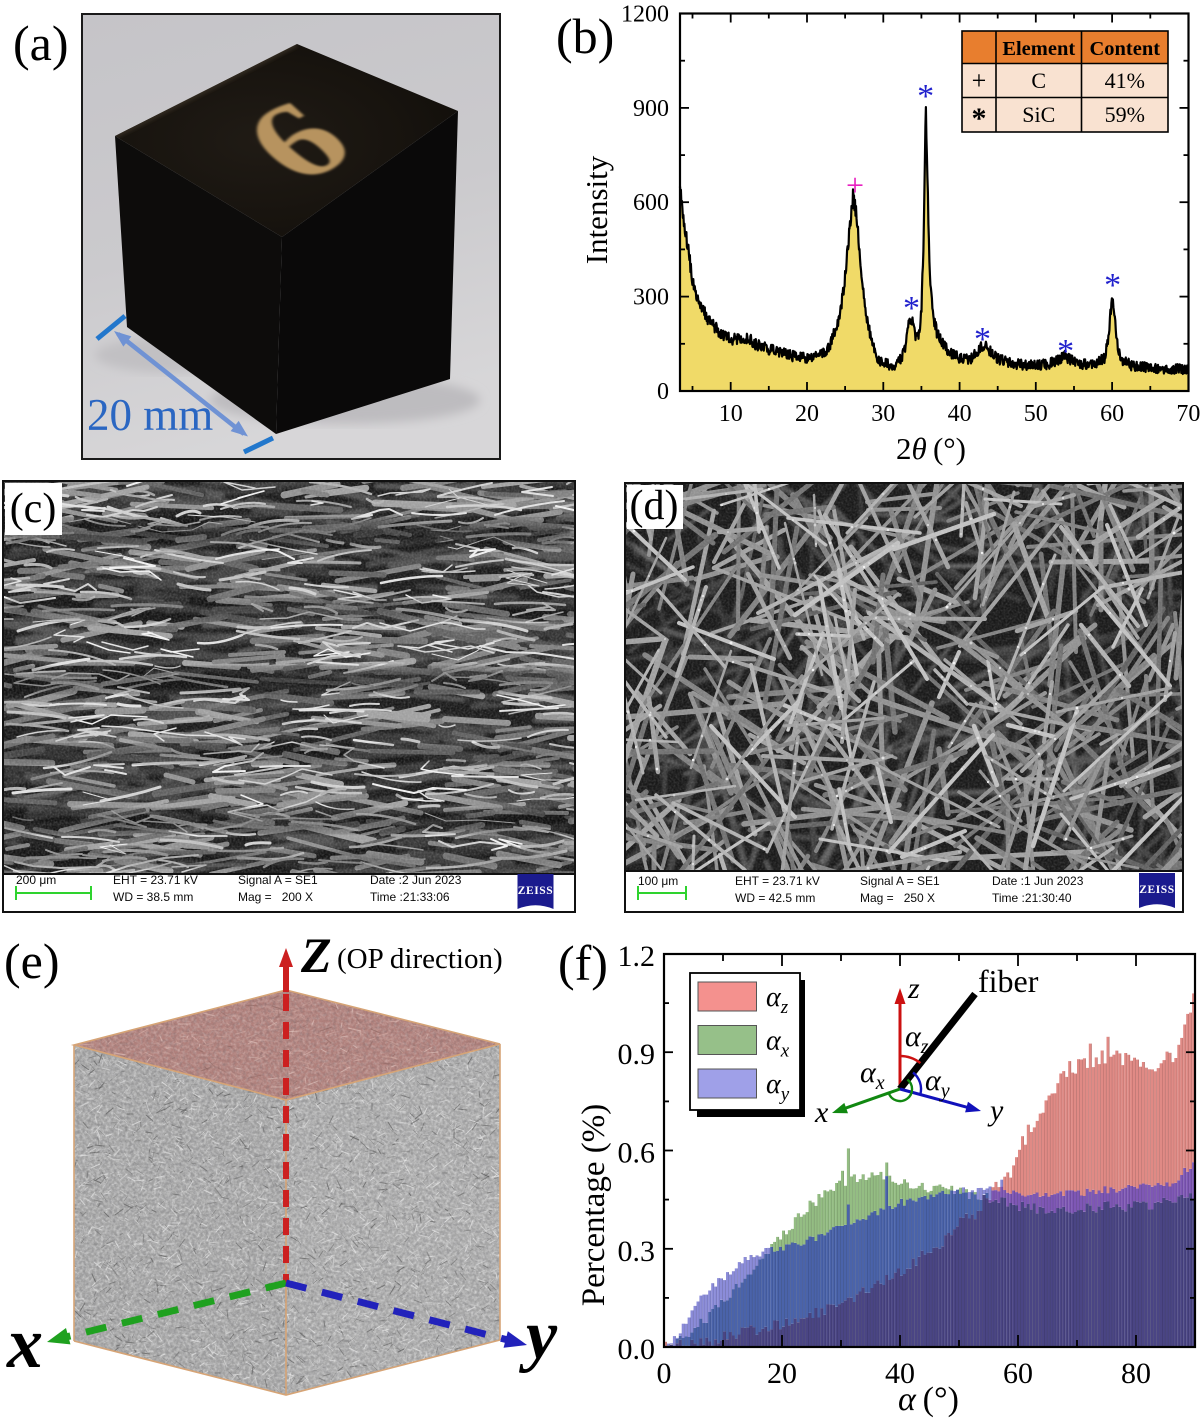 This screenshot has height=1428, width=1202. What do you see at coordinates (1125, 80) in the screenshot?
I see `svg-text: 41%` at bounding box center [1125, 80].